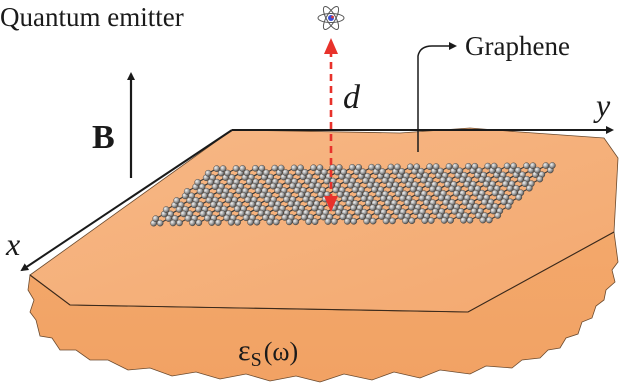 The width and height of the screenshot is (624, 387). What do you see at coordinates (126, 200) in the screenshot?
I see `axis-x-line` at bounding box center [126, 200].